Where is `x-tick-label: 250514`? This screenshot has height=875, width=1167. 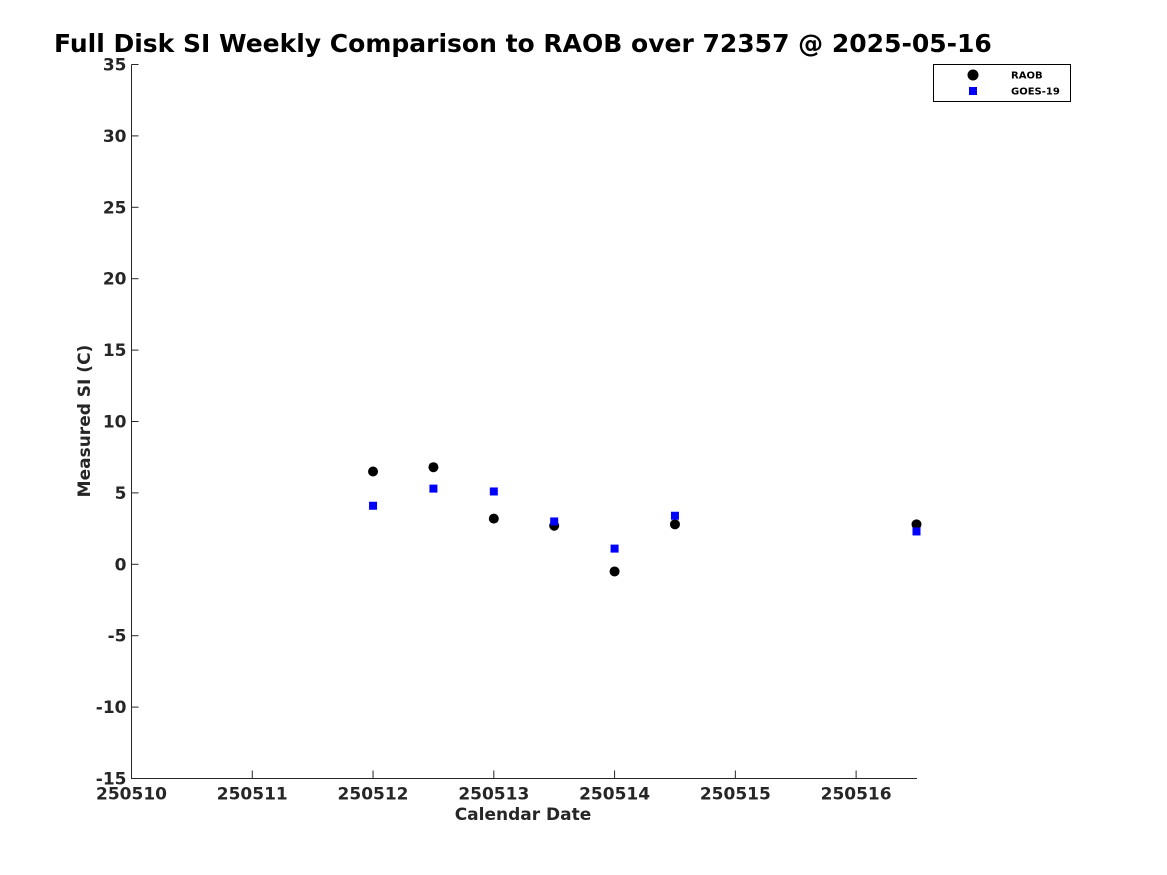
x-tick-label: 250514 is located at coordinates (614, 795).